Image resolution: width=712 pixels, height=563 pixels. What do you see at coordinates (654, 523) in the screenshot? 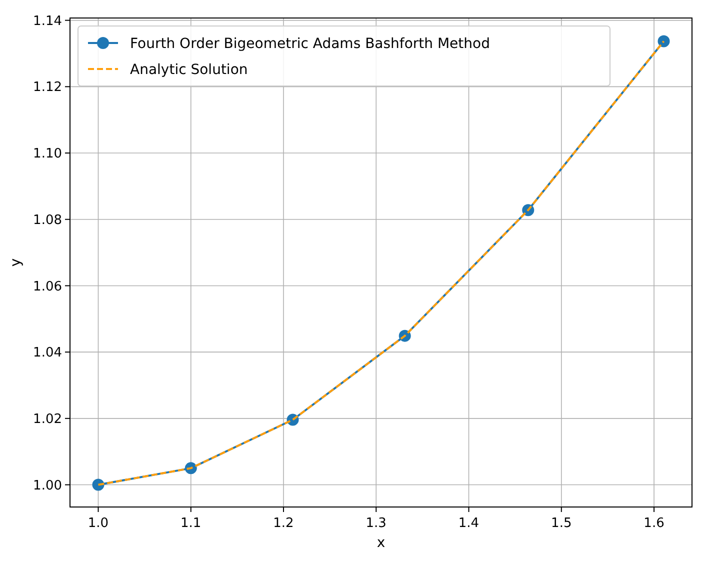
I see `x-tick-label: 1.6` at bounding box center [654, 523].